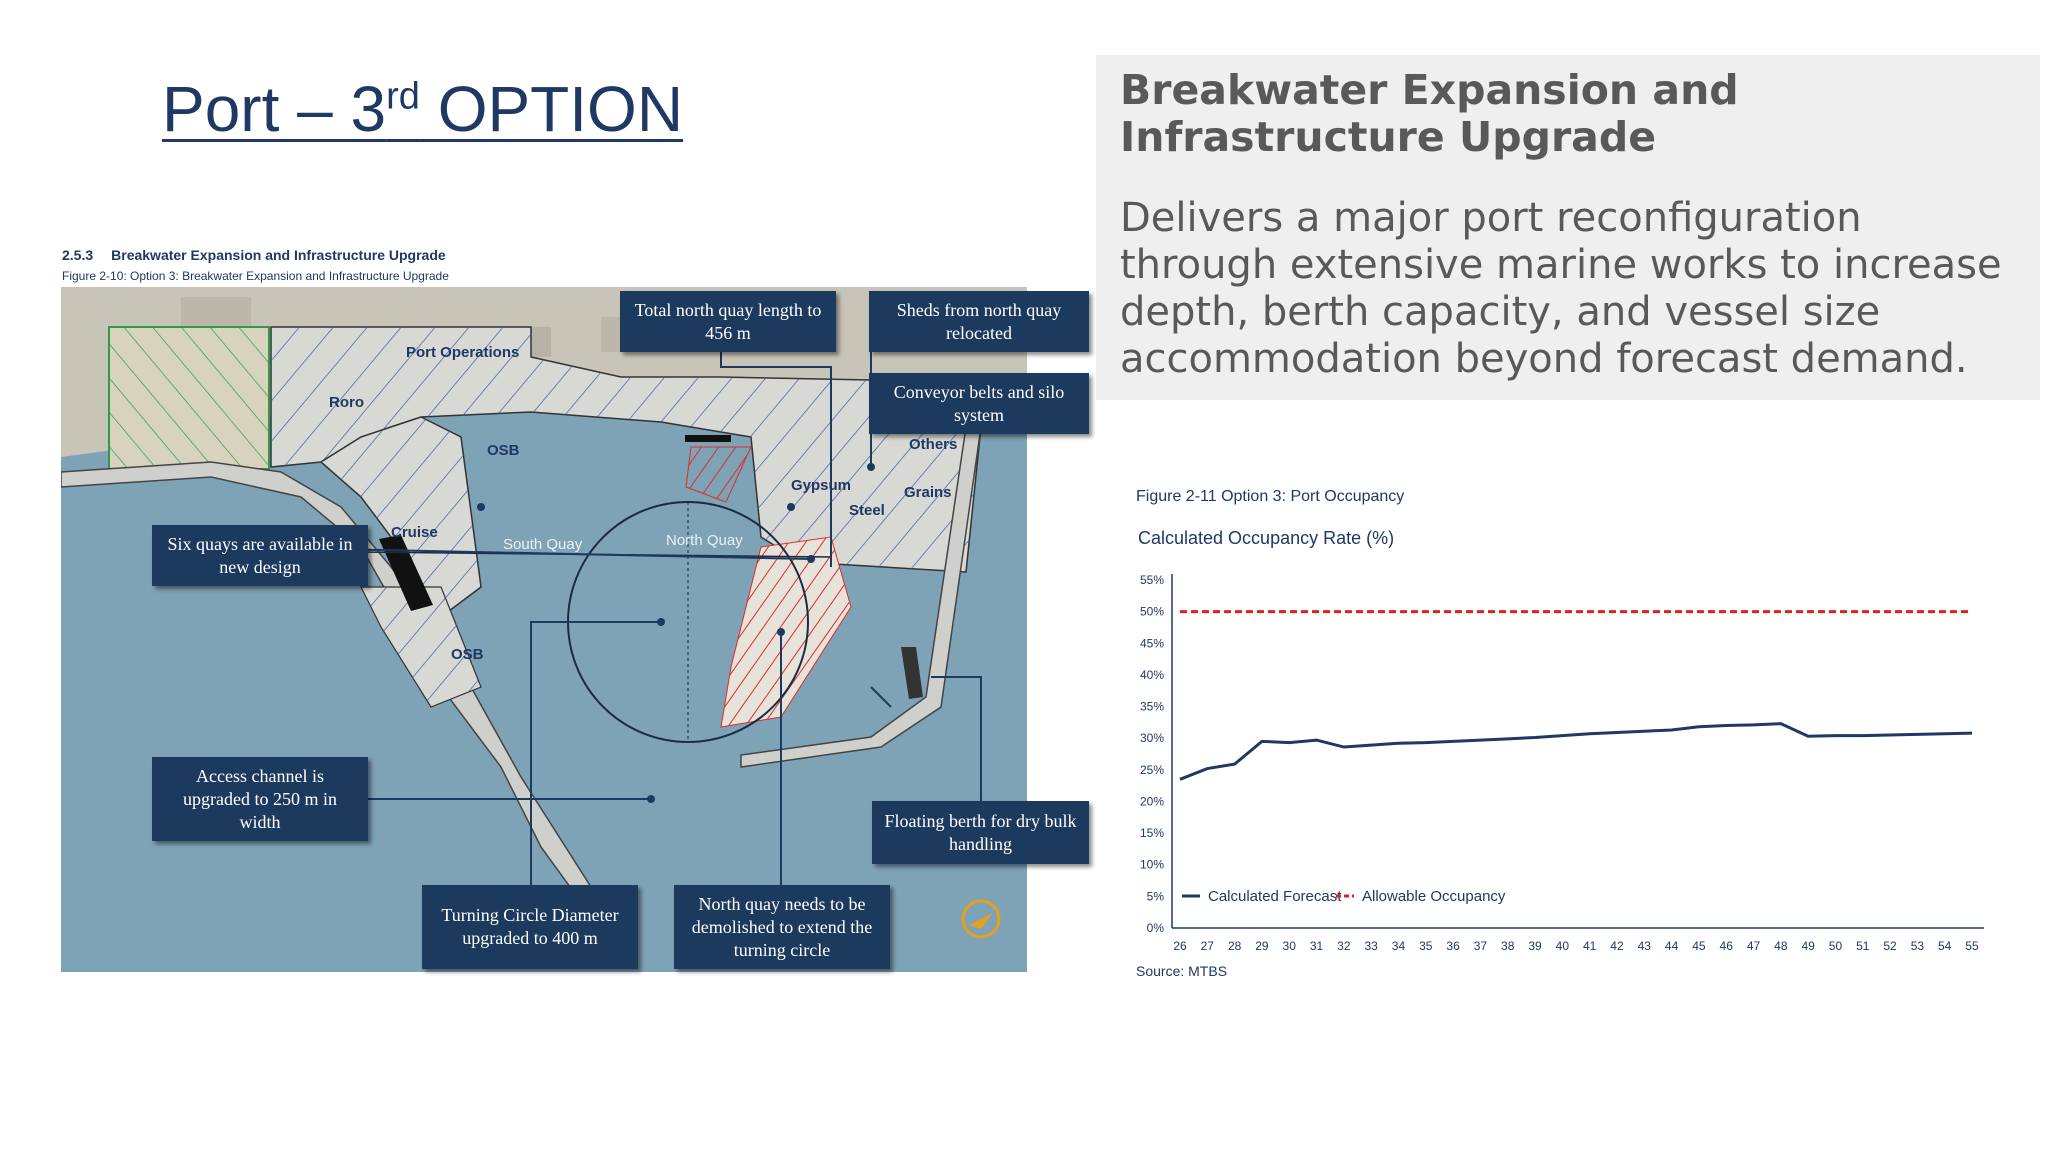  Describe the element at coordinates (1672, 946) in the screenshot. I see `x-tick-label: 44` at that location.